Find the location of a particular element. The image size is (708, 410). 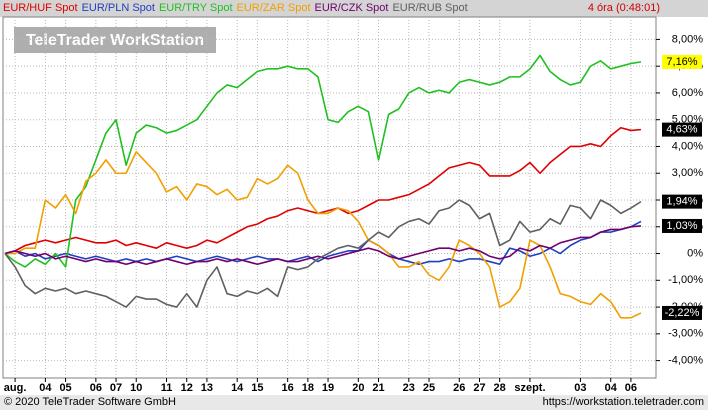

last-value-label: 1,03% is located at coordinates (681, 226).